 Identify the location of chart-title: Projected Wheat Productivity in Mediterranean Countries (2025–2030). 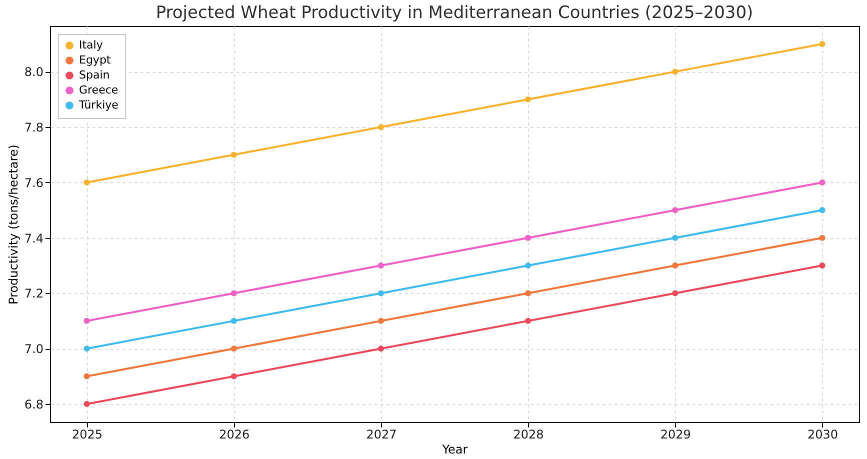
(455, 13).